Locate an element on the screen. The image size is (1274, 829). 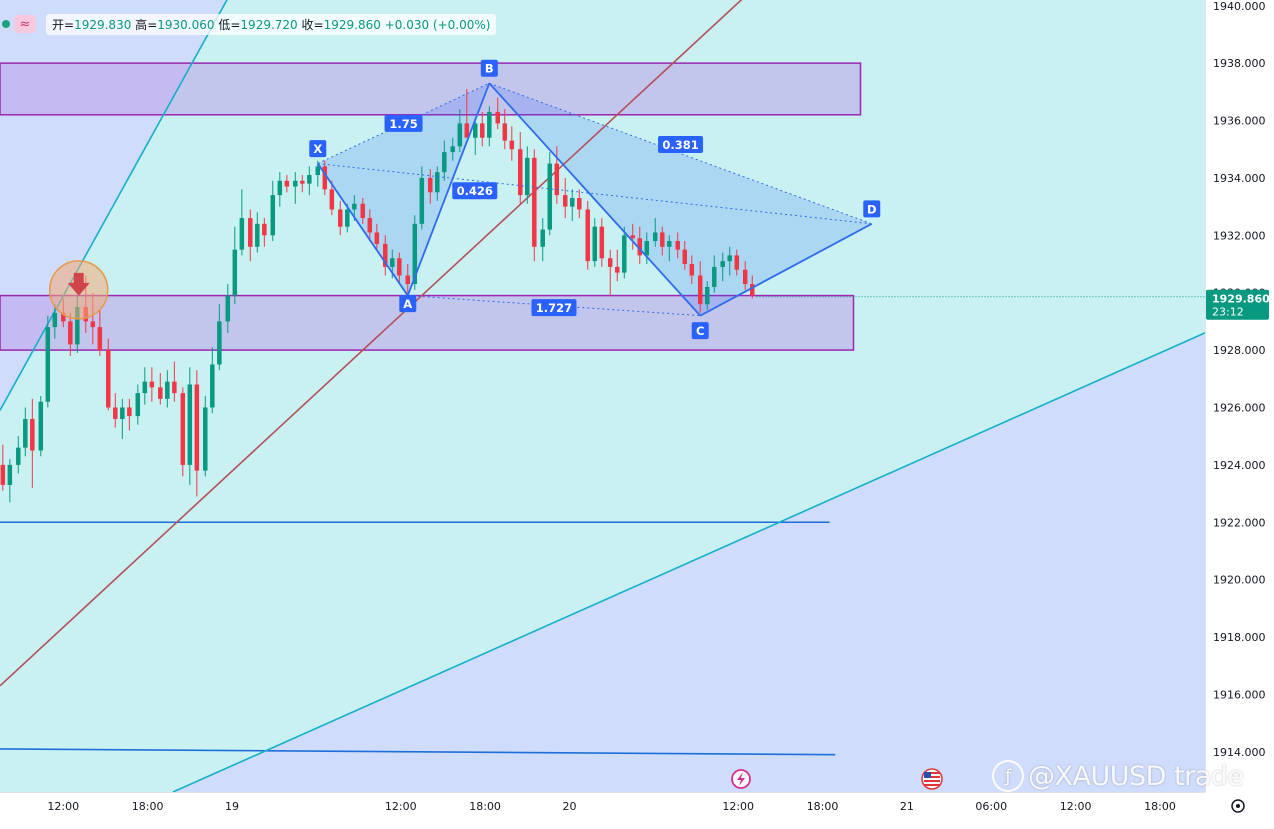
pattern-point-d-text: D is located at coordinates (872, 209).